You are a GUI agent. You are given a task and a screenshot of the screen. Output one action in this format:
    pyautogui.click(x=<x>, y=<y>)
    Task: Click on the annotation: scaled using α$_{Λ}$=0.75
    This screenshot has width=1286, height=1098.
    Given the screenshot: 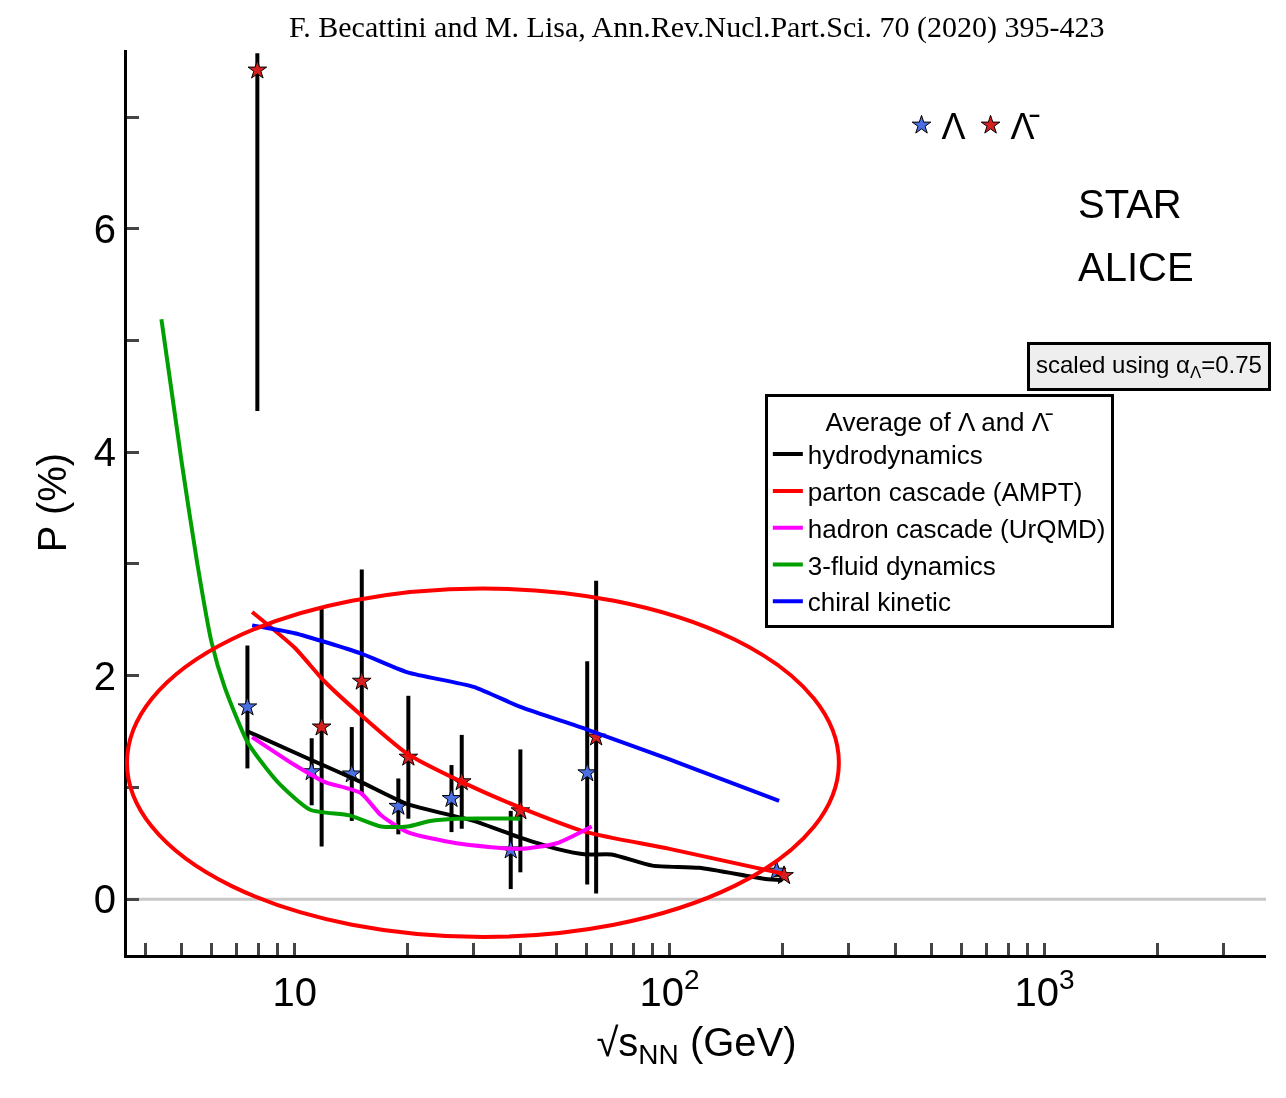 What is the action you would take?
    pyautogui.click(x=1149, y=367)
    